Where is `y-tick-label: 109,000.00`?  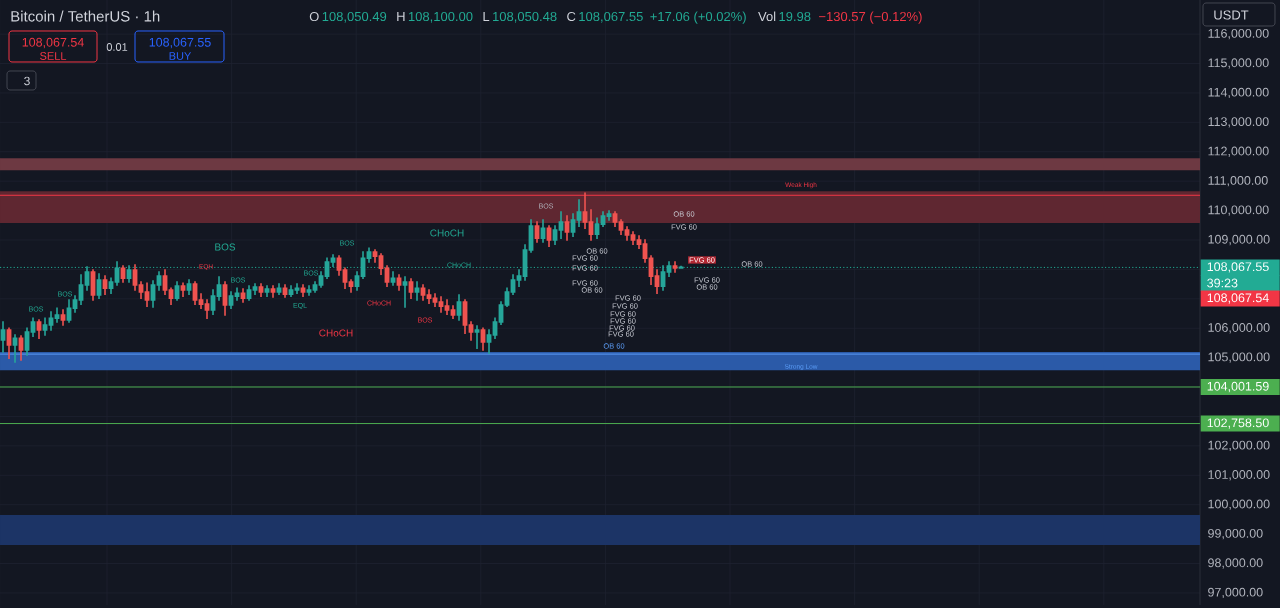 y-tick-label: 109,000.00 is located at coordinates (1239, 240).